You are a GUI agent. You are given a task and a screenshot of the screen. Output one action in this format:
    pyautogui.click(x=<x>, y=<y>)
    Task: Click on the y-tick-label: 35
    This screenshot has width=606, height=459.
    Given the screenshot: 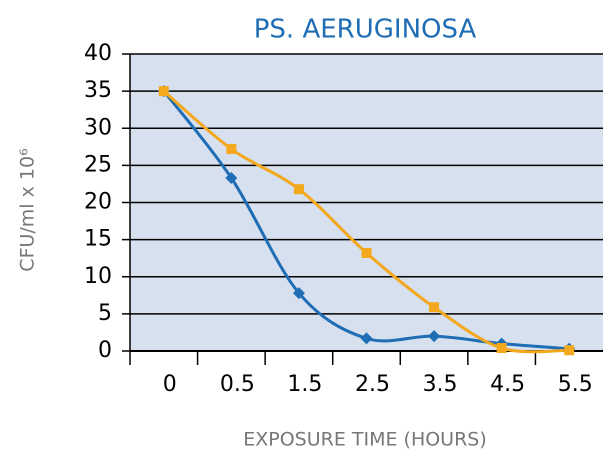 What is the action you would take?
    pyautogui.click(x=98, y=90)
    